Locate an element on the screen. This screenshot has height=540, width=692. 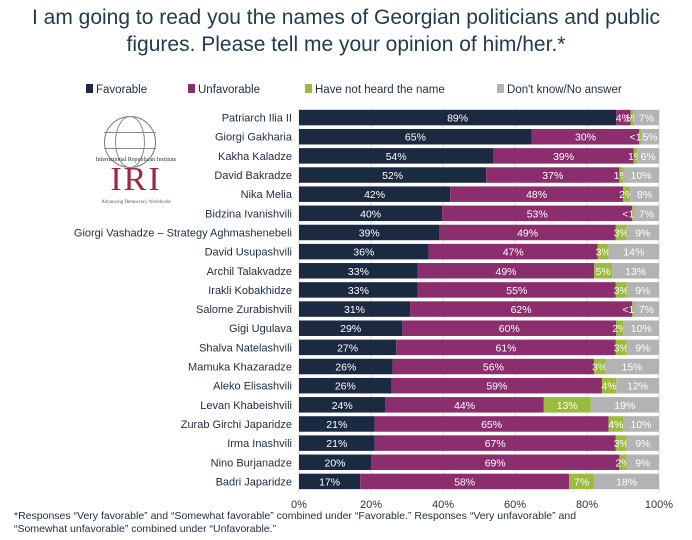
category-label: Bidzina Ivanishvili is located at coordinates (248, 214).